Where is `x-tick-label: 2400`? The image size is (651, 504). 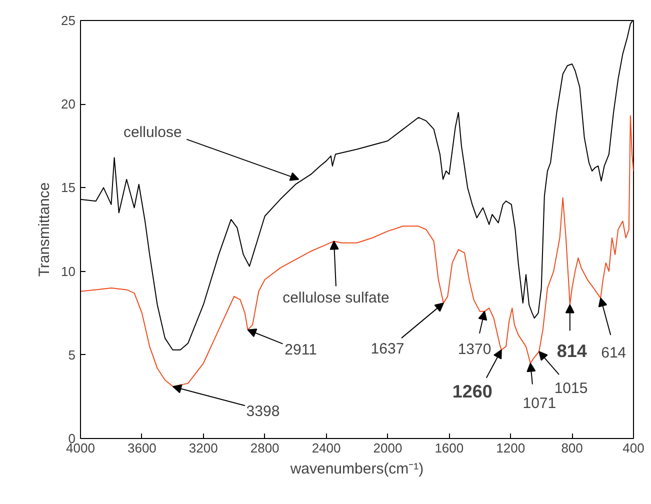 x-tick-label: 2400 is located at coordinates (326, 448).